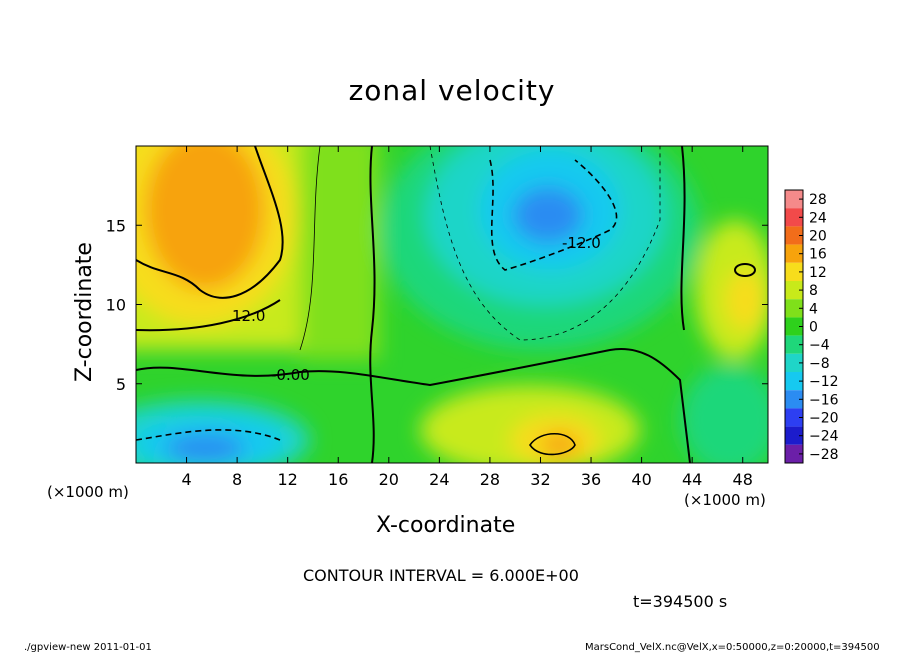 The width and height of the screenshot is (904, 654). What do you see at coordinates (248, 316) in the screenshot?
I see `contour-label: 12.0` at bounding box center [248, 316].